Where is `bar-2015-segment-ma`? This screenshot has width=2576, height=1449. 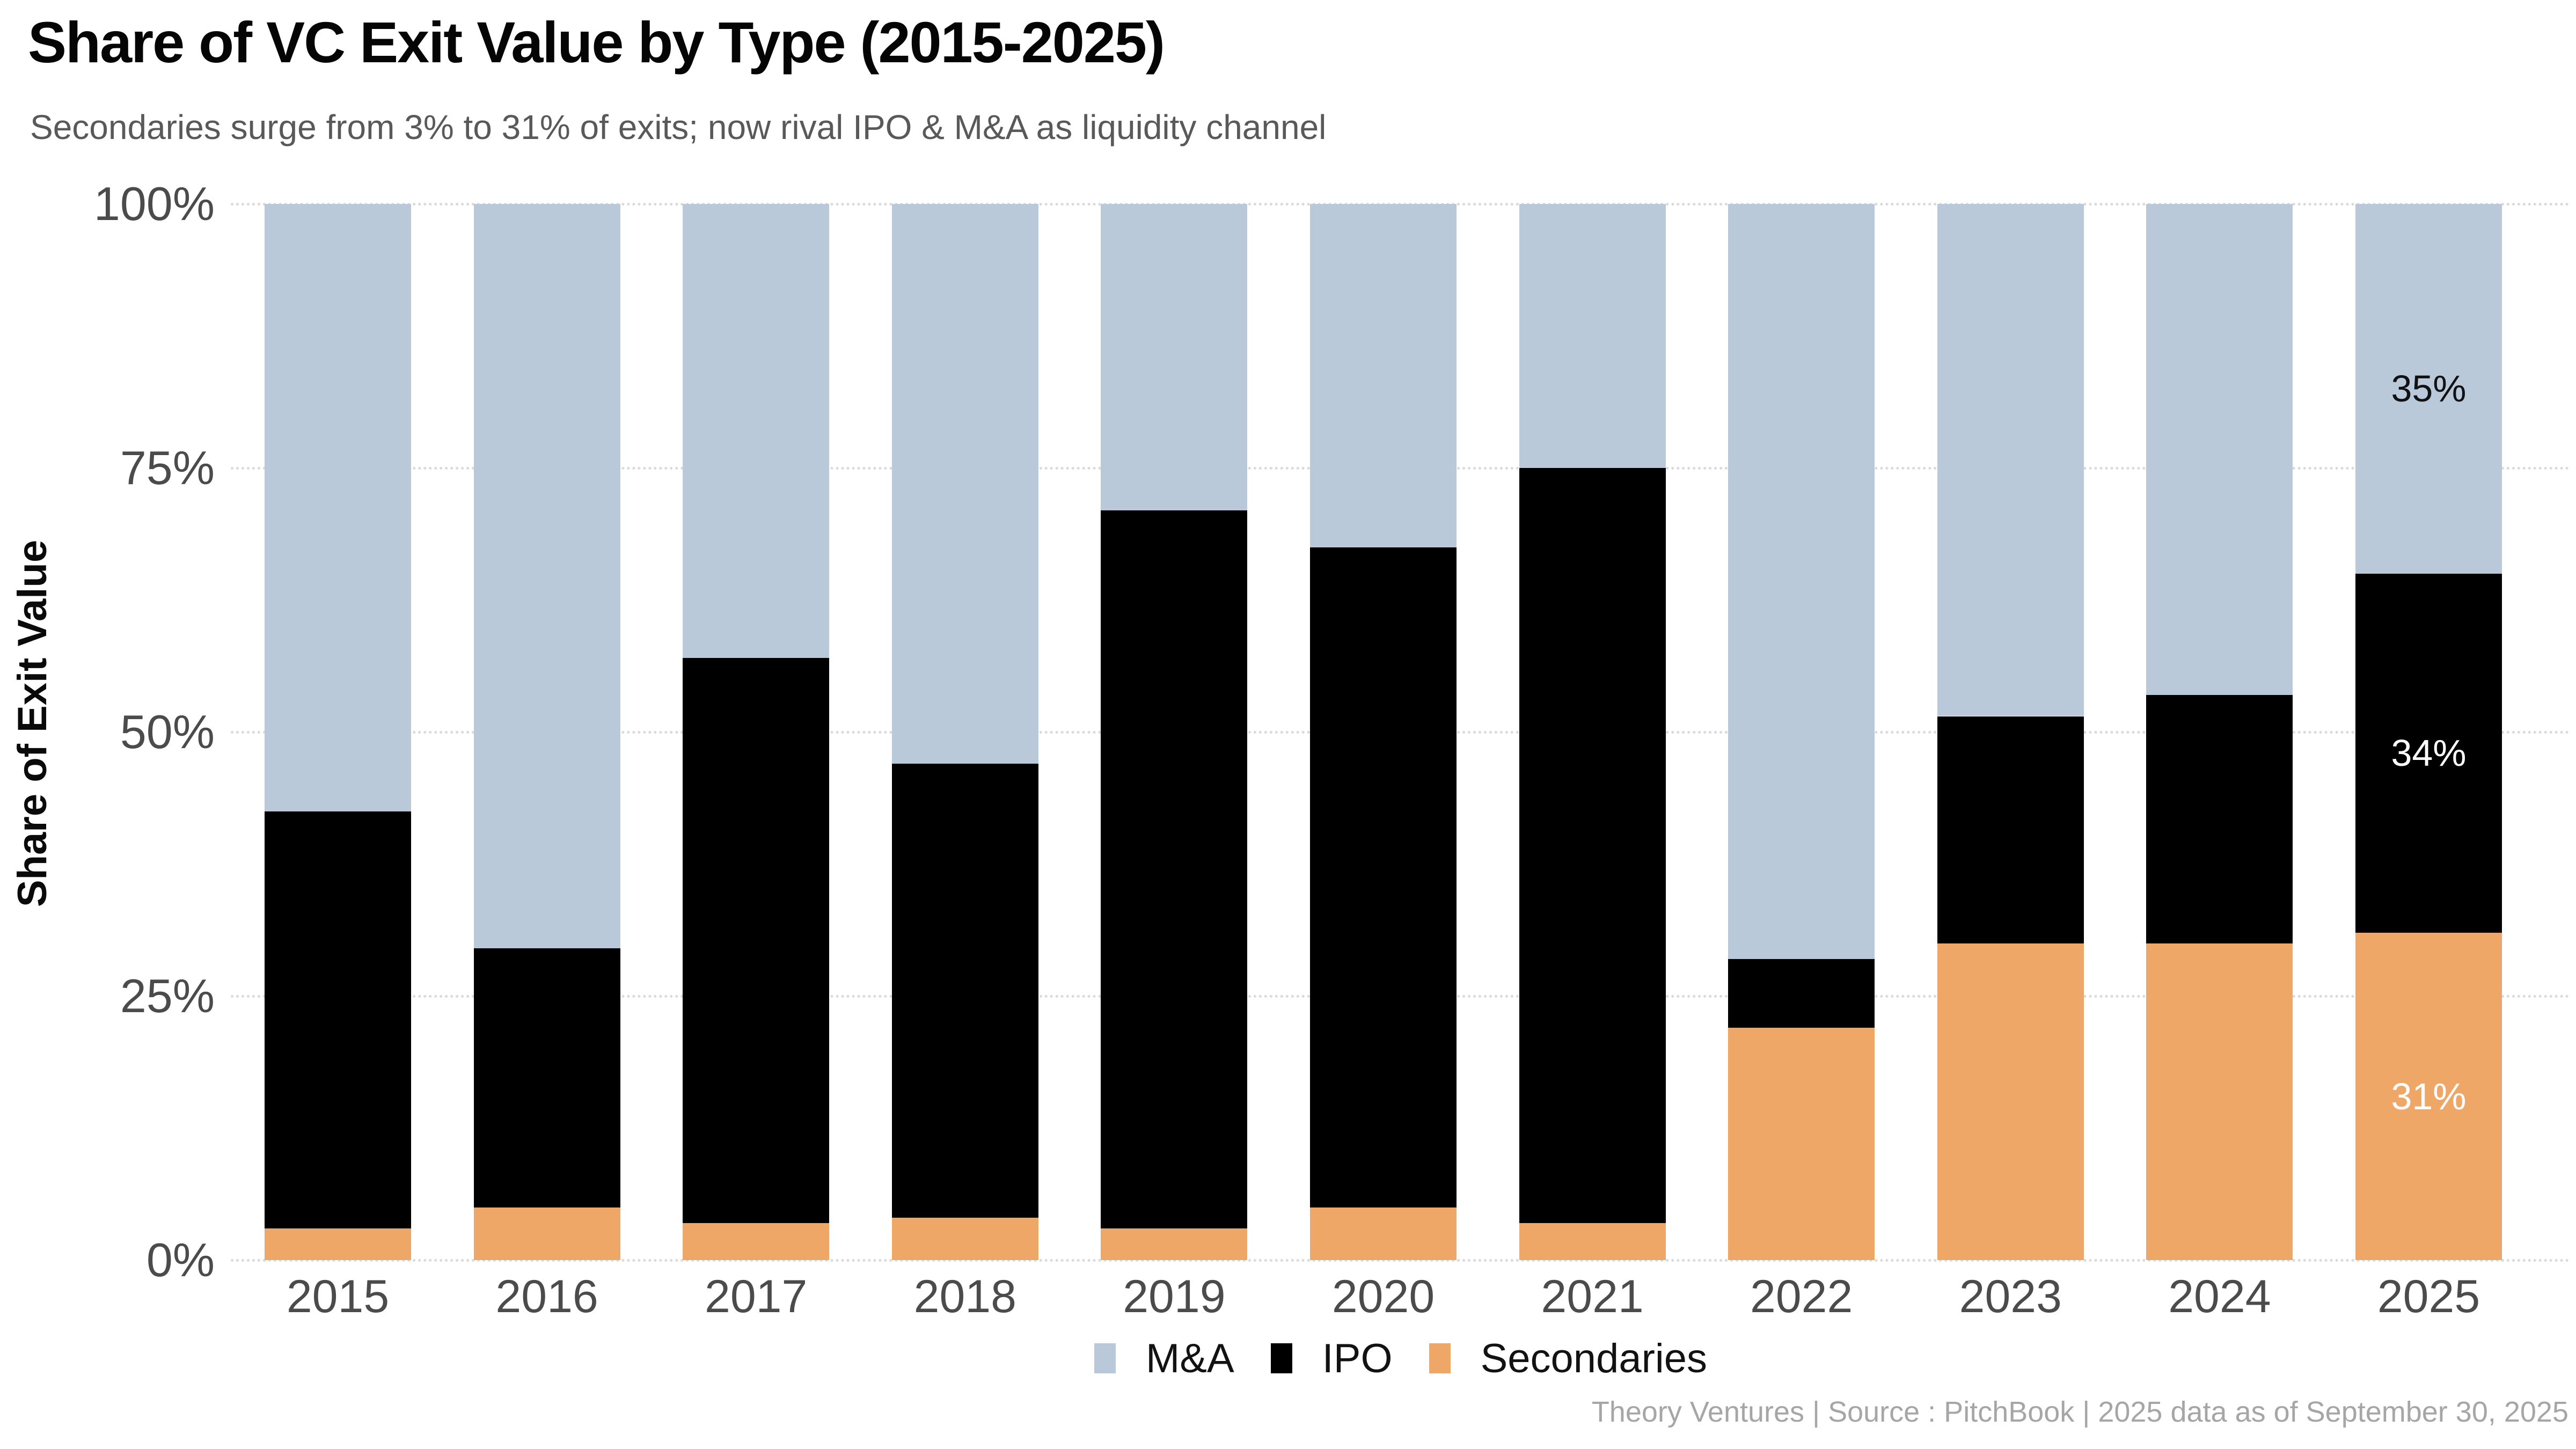 bar-2015-segment-ma is located at coordinates (338, 507).